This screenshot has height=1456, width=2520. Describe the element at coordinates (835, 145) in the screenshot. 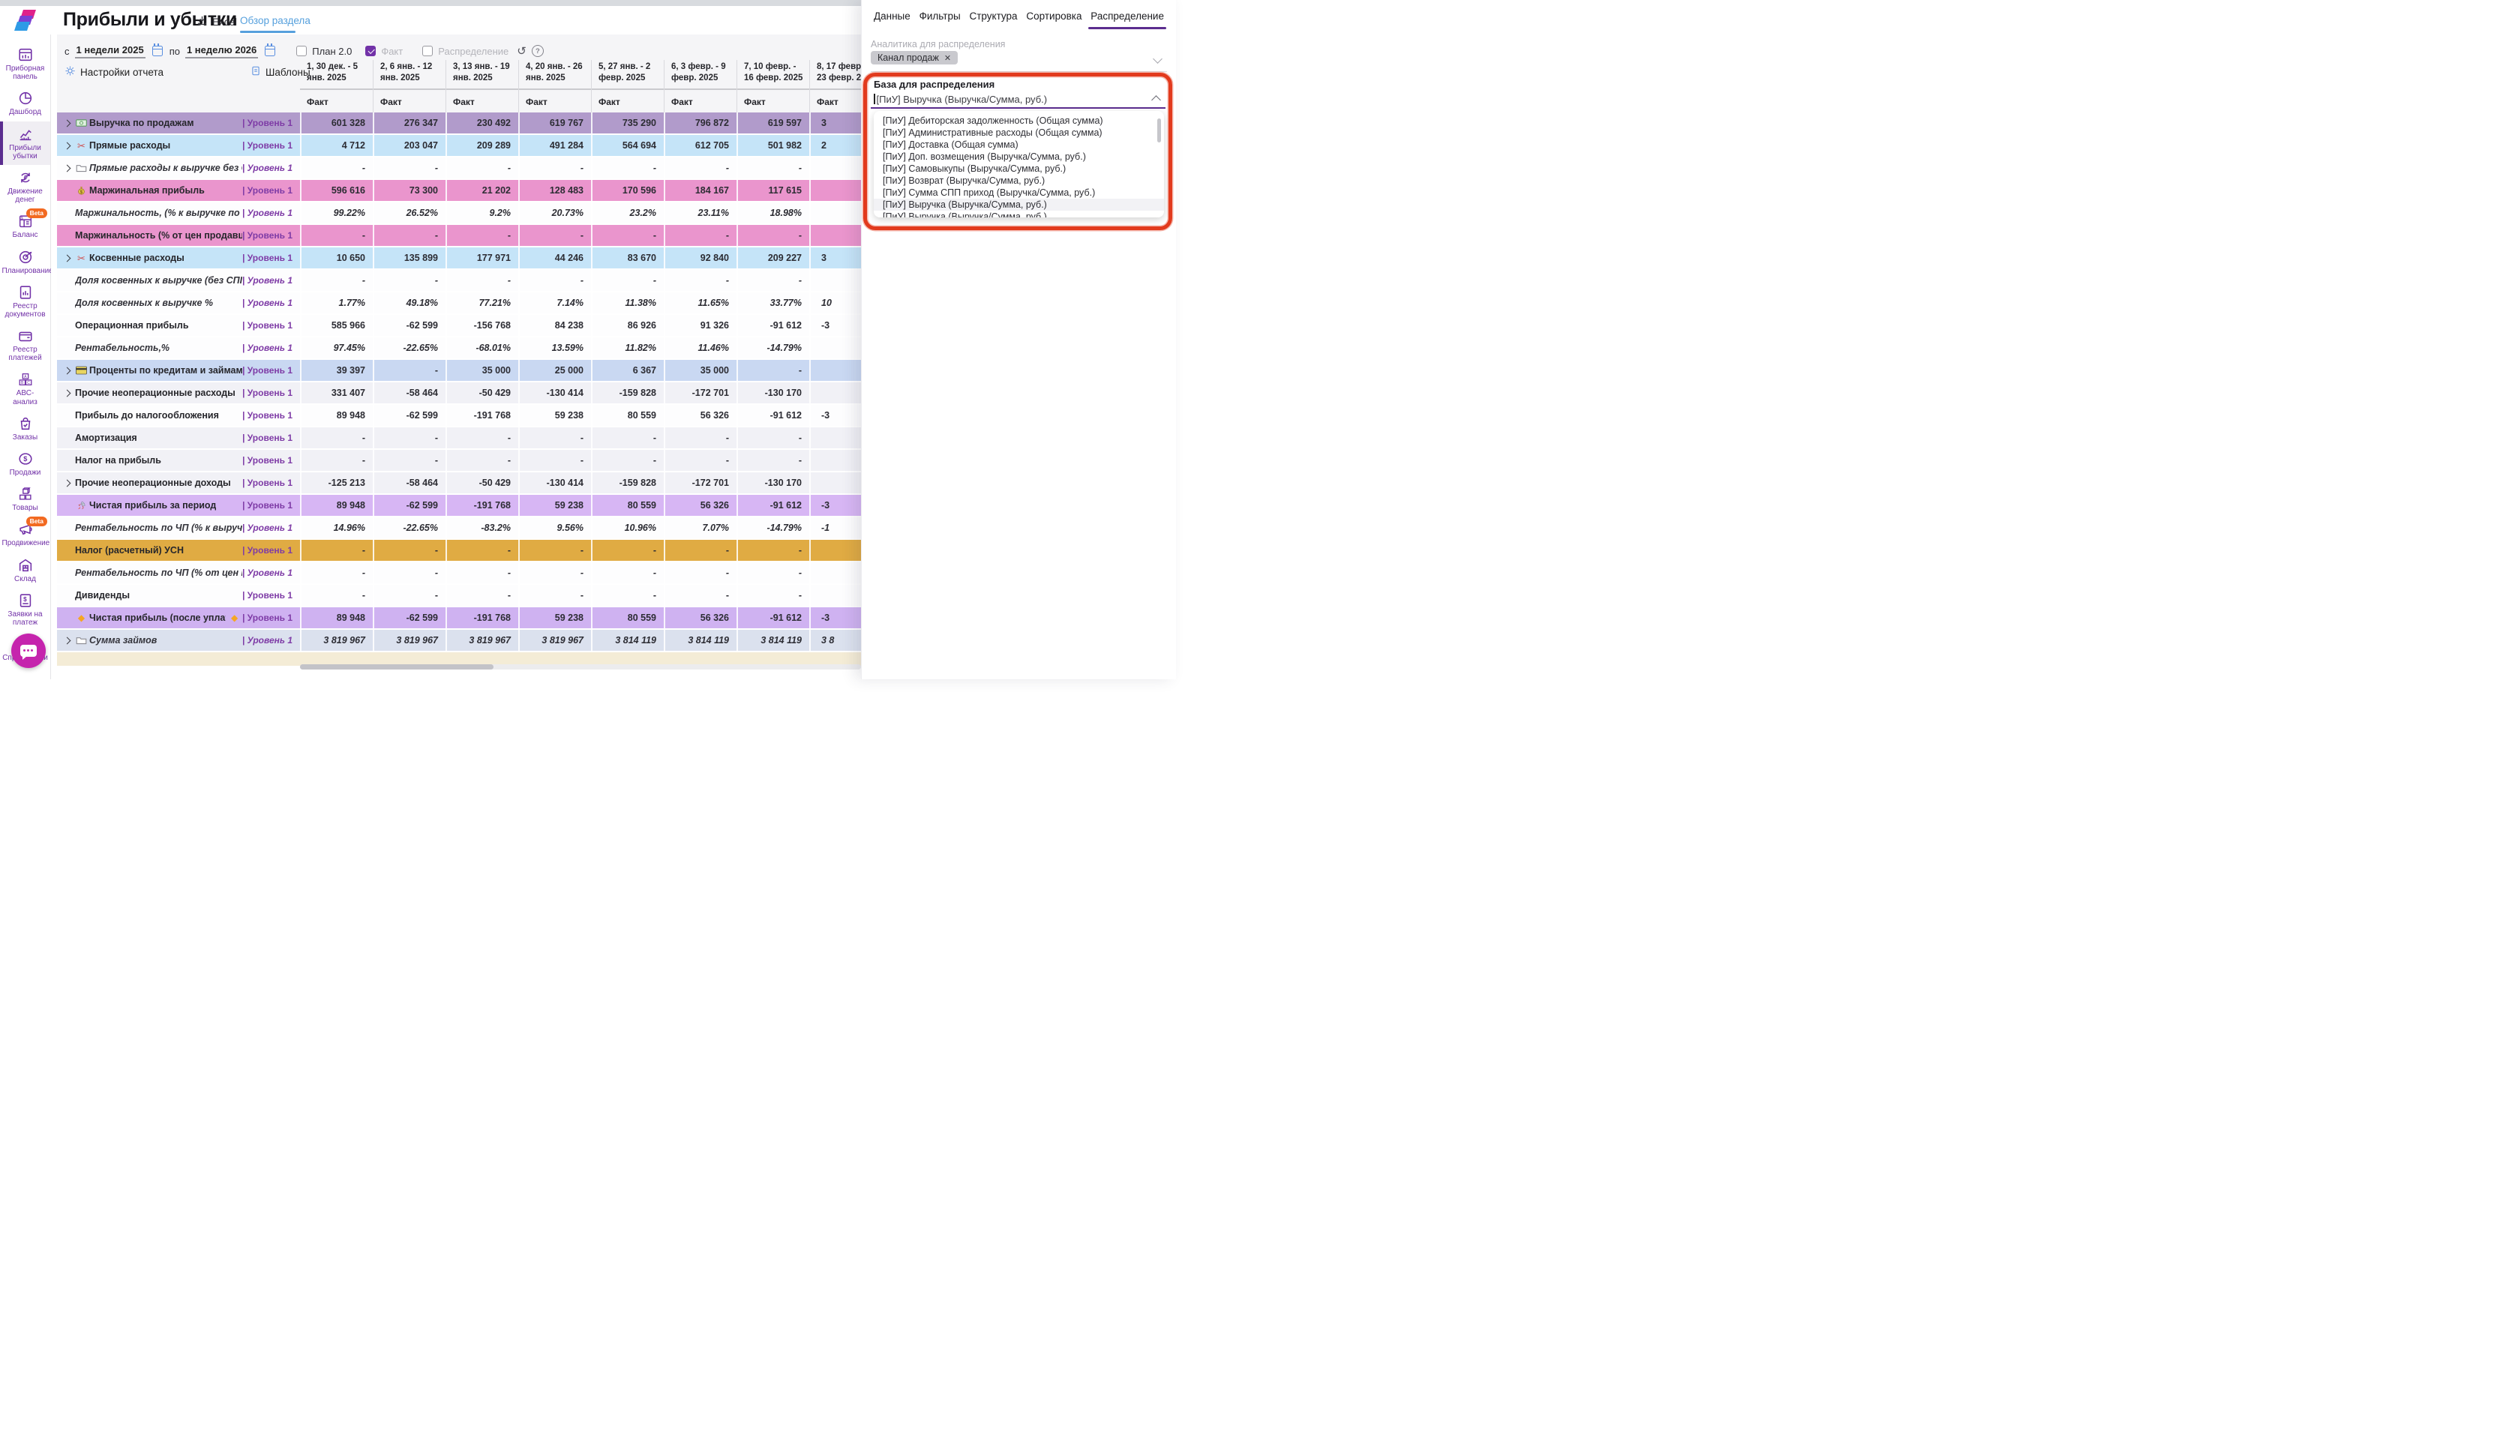

I see `value-cell: 2` at that location.